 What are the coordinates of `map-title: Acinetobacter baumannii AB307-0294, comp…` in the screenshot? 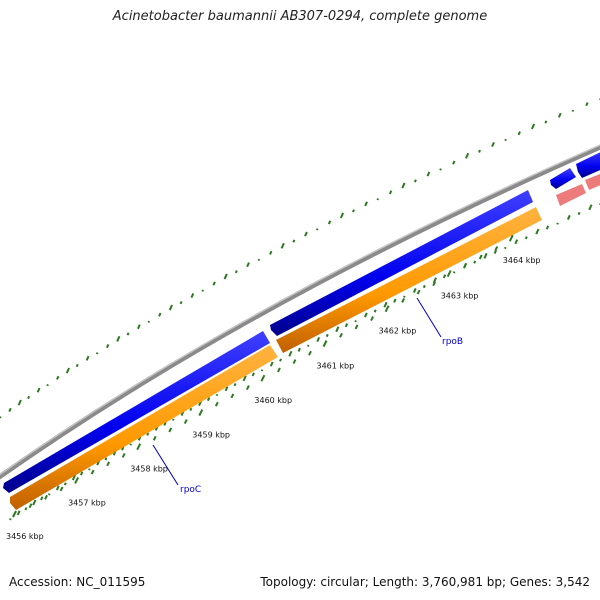 It's located at (300, 16).